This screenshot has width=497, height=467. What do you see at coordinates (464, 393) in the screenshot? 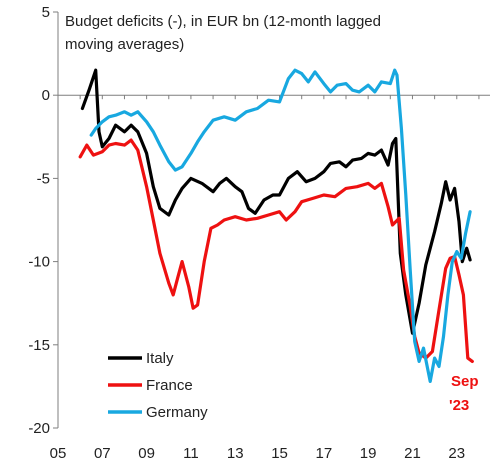
I see `sep-23-annotation: Sep '23` at bounding box center [464, 393].